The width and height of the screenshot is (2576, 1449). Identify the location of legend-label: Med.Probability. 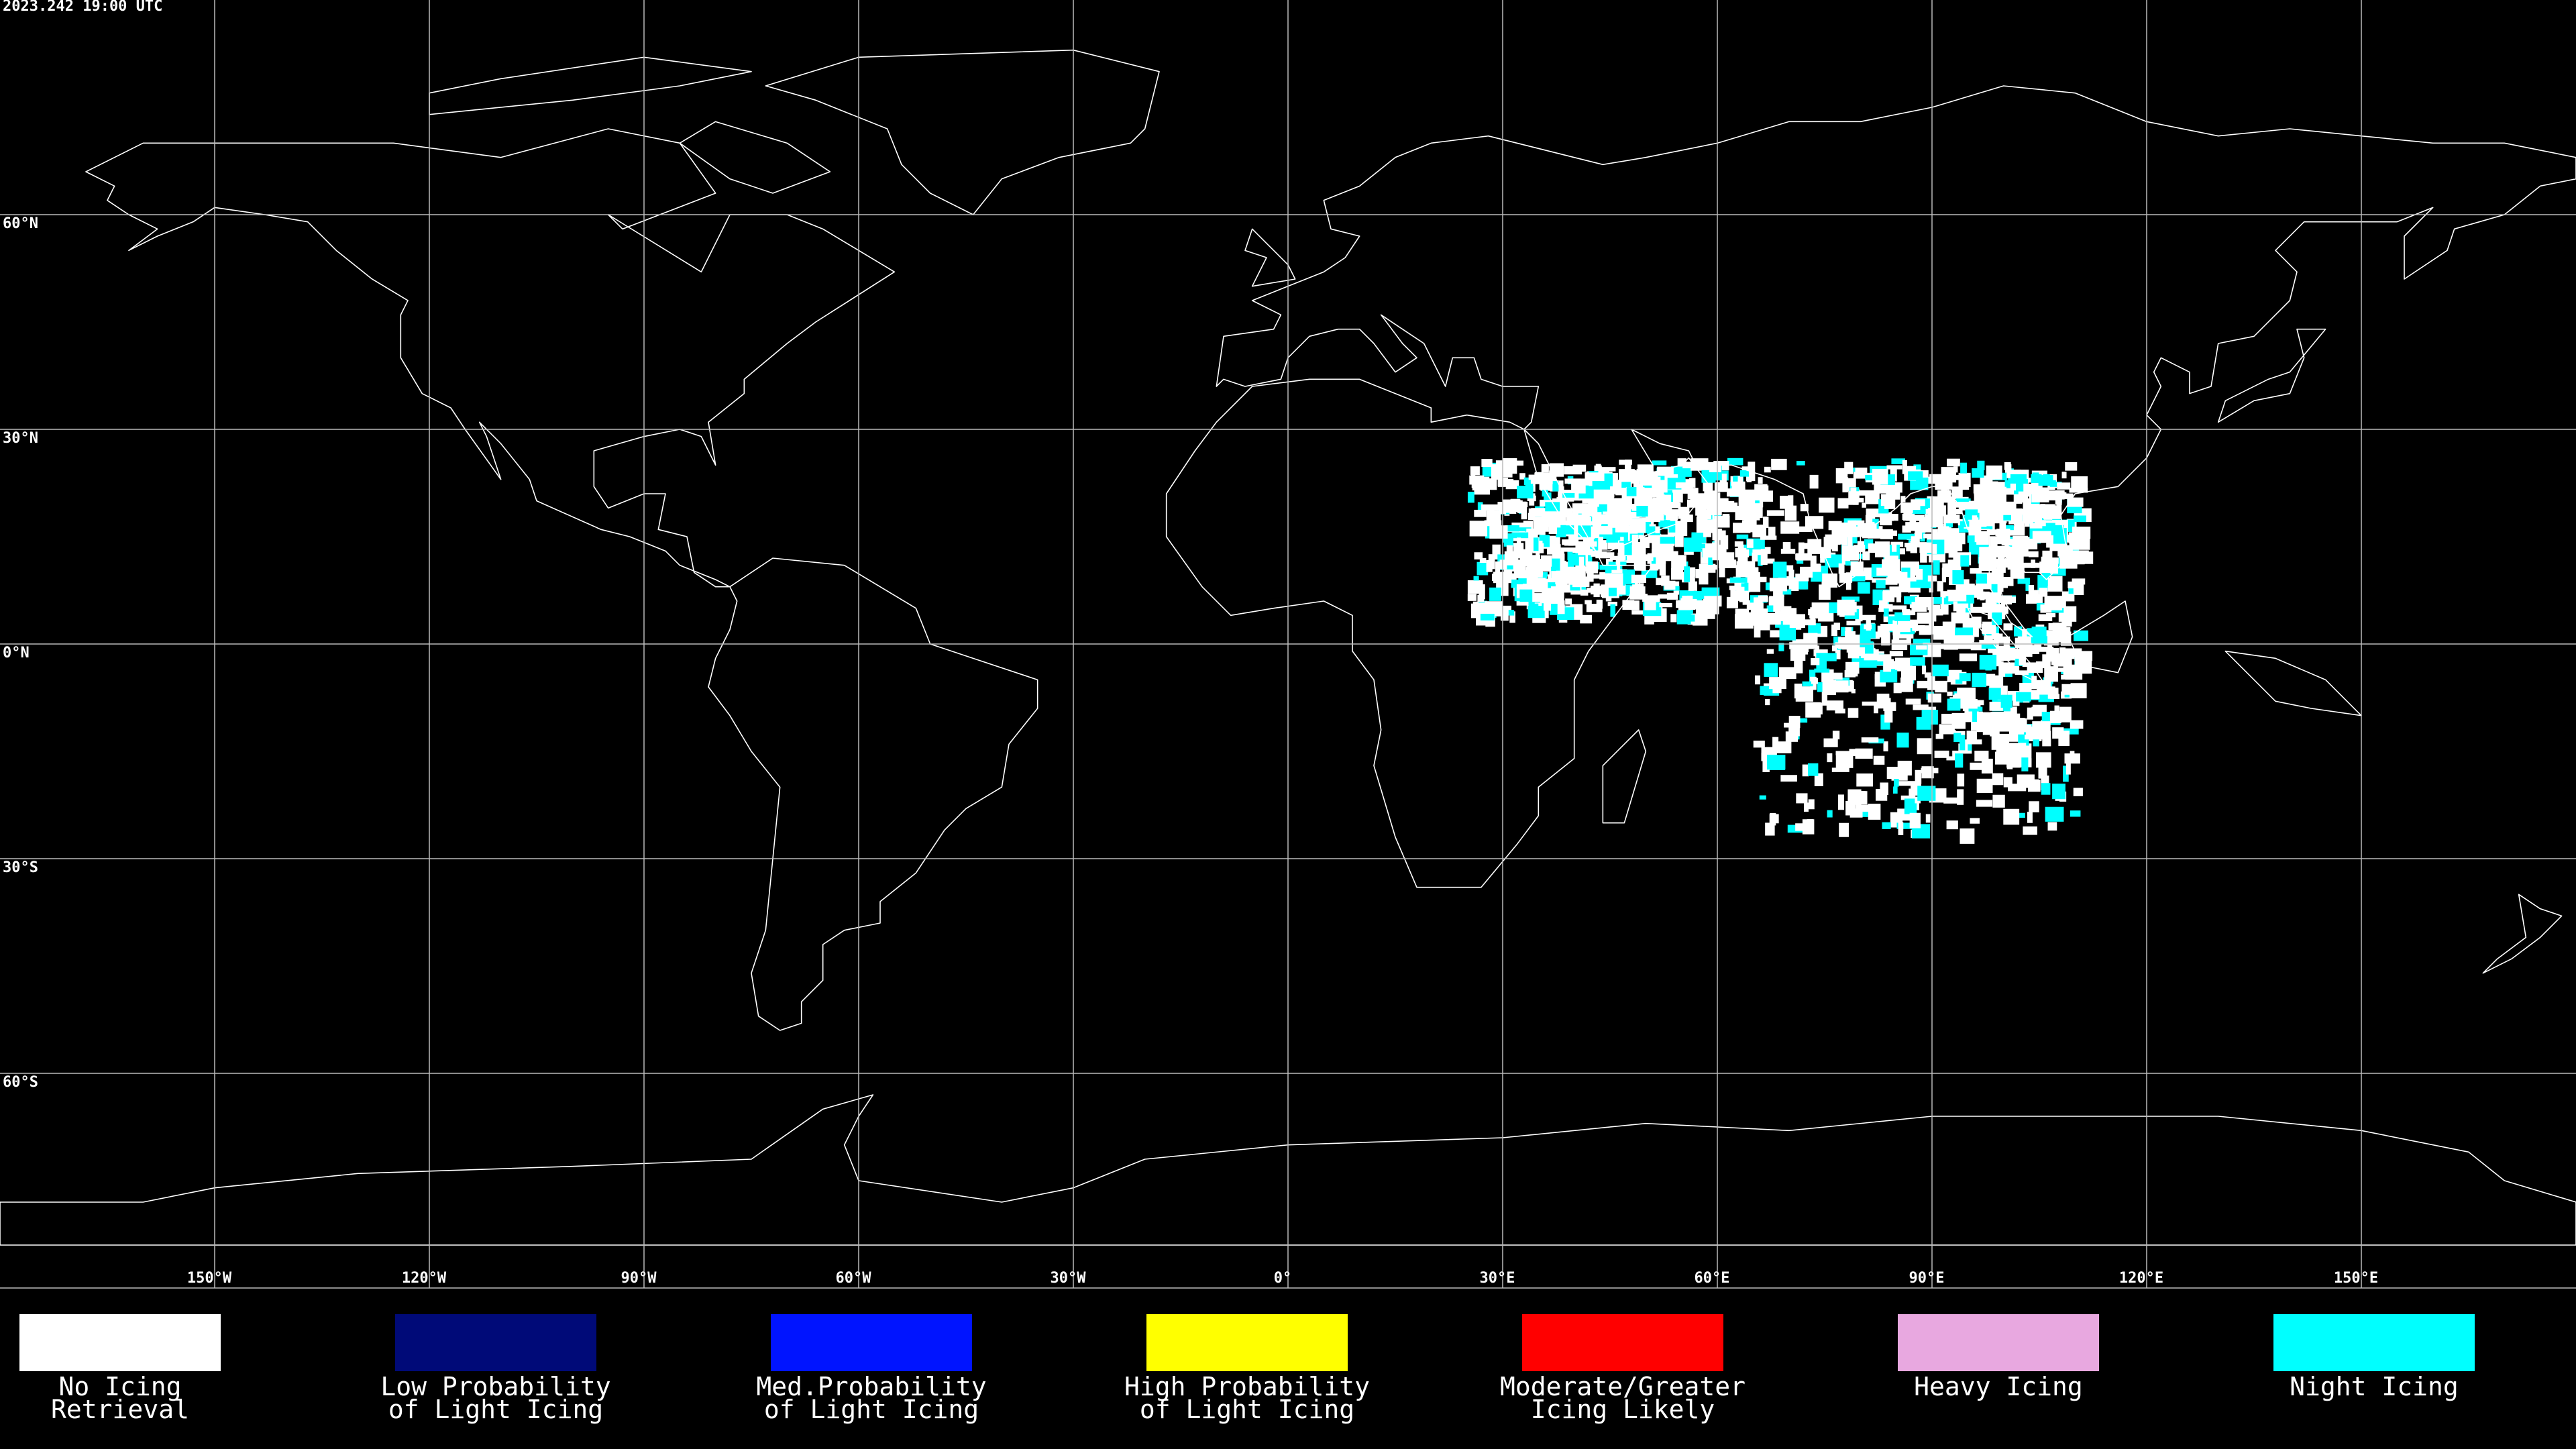
(871, 1386).